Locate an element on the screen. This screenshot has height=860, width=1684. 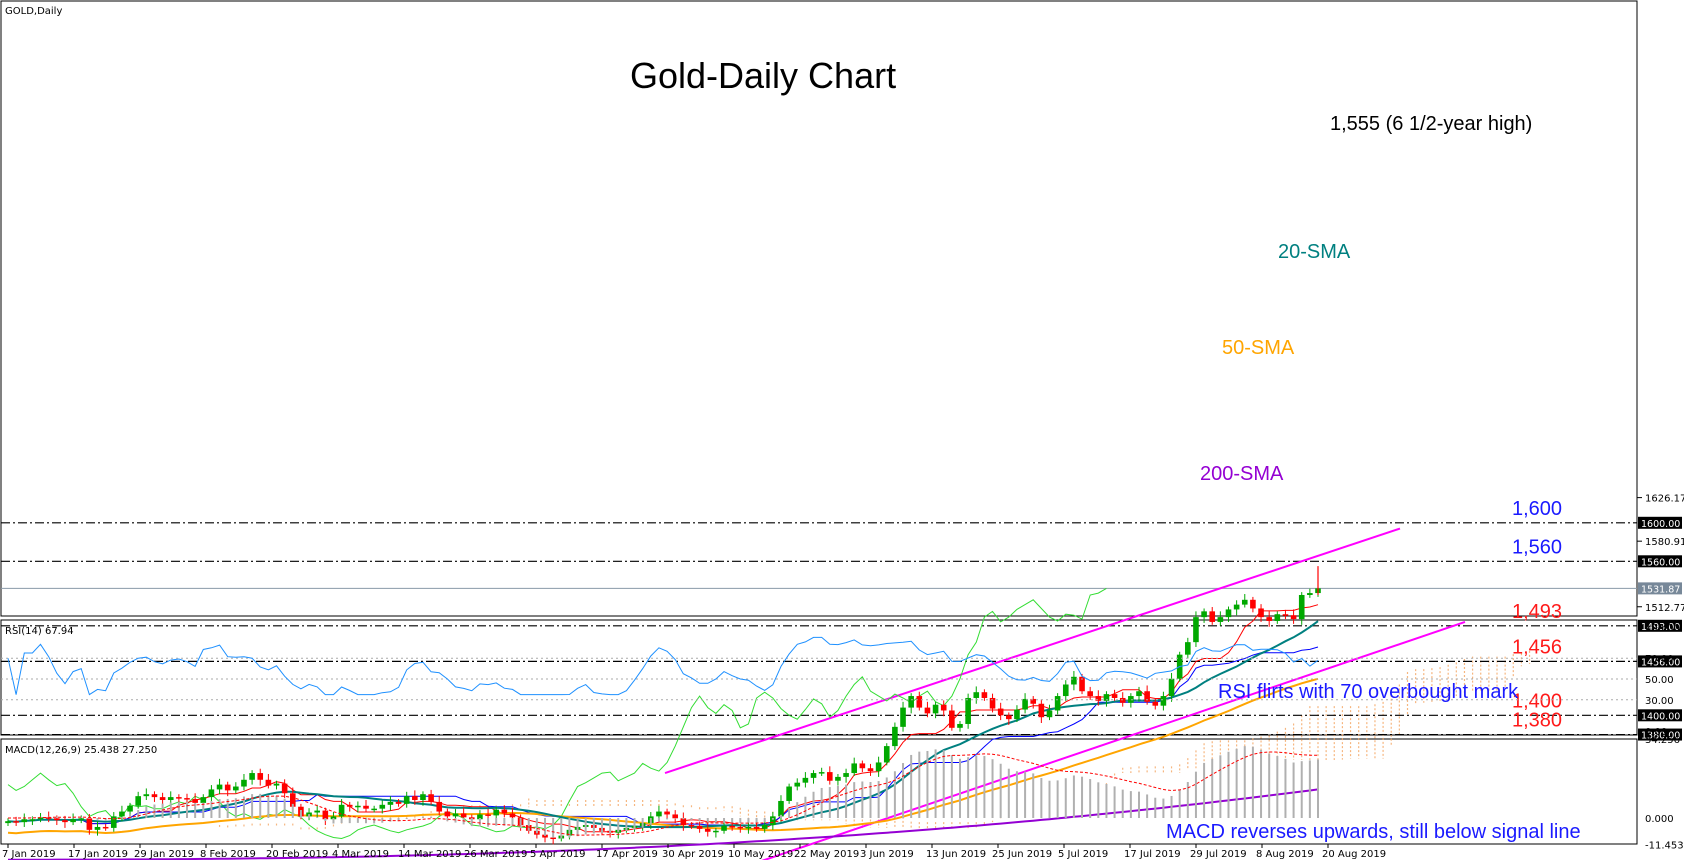
level-label: 1,400 is located at coordinates (1537, 701).